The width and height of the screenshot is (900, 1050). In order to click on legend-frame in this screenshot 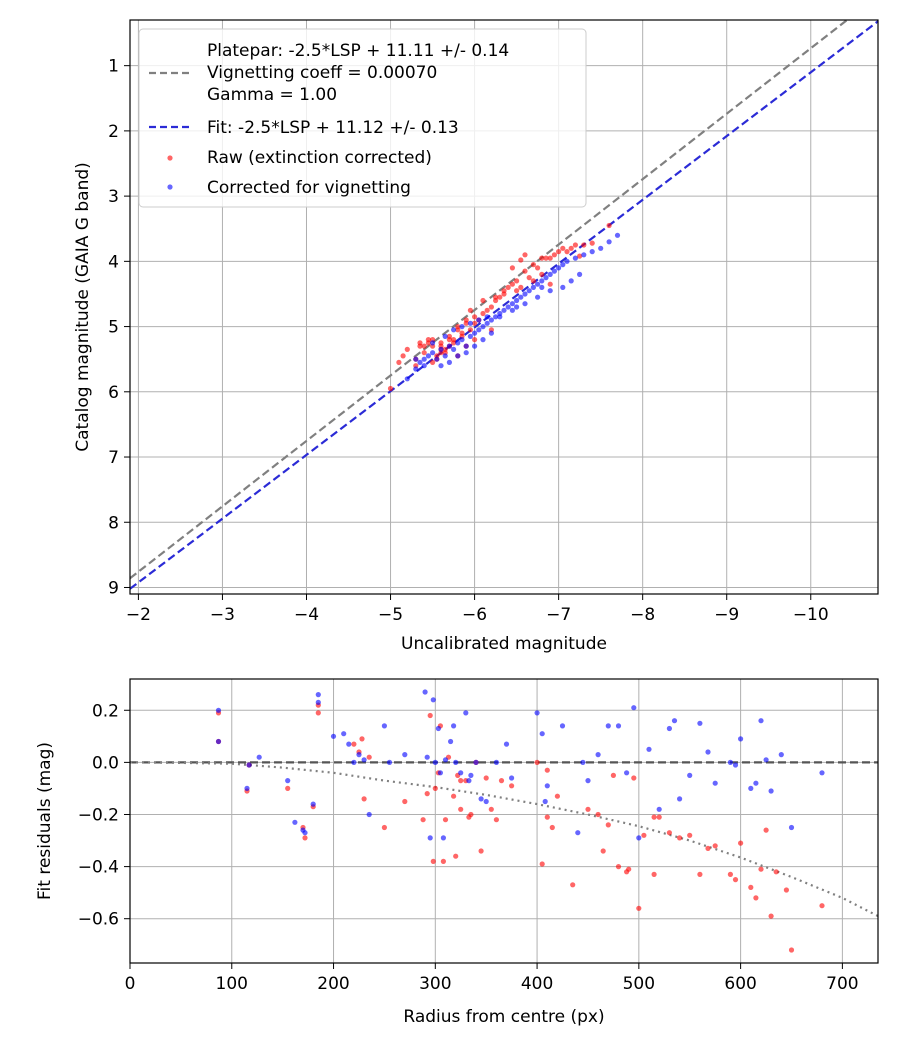, I will do `click(362, 118)`.